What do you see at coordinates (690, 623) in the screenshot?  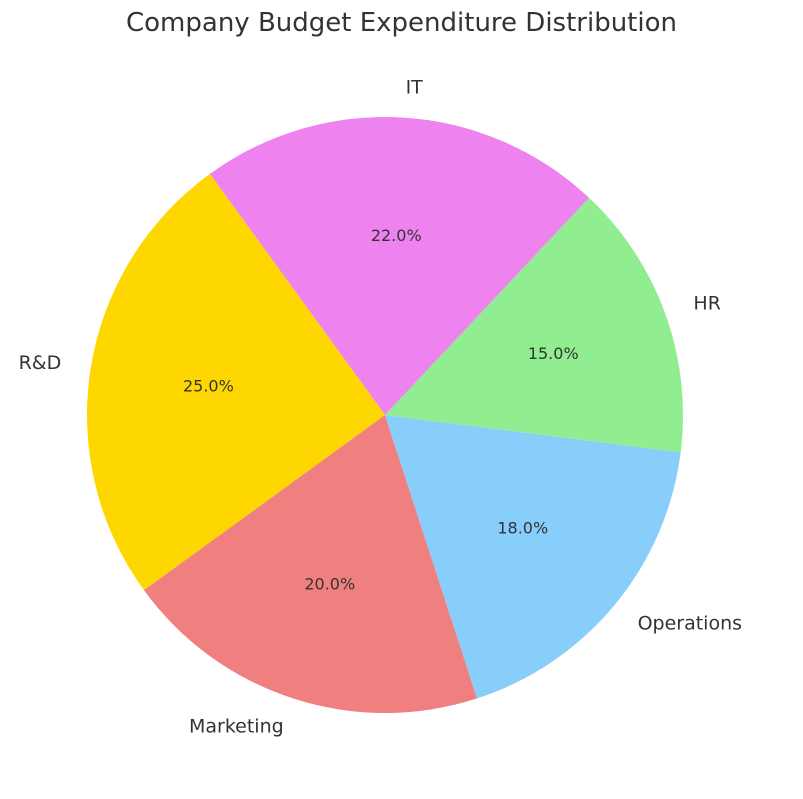 I see `slice-label-operations: Operations` at bounding box center [690, 623].